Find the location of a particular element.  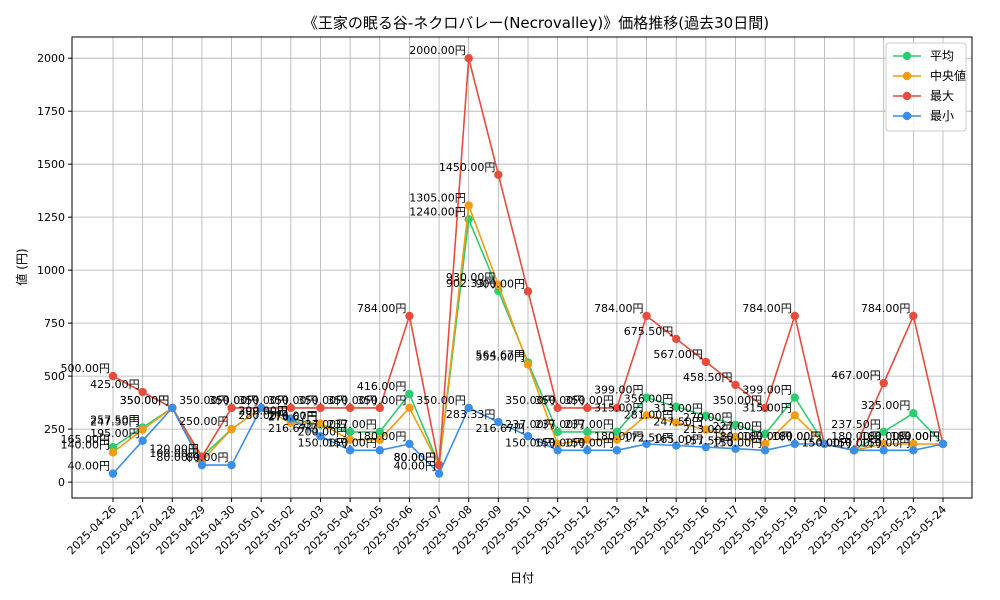

data-label: 100.00円 is located at coordinates (174, 453).